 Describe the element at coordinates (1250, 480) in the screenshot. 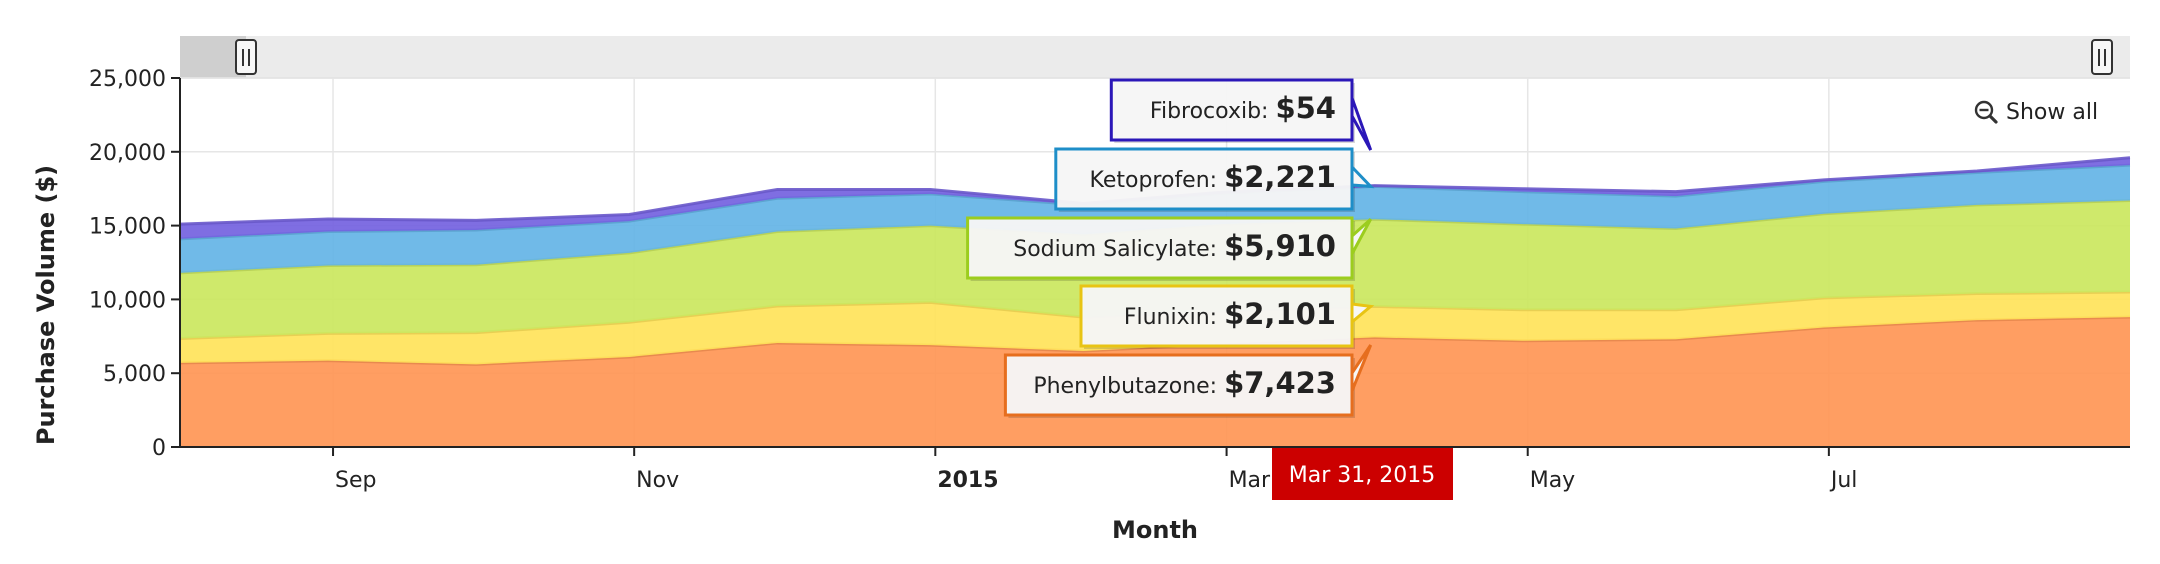

I see `x-tick-label: Mar` at that location.